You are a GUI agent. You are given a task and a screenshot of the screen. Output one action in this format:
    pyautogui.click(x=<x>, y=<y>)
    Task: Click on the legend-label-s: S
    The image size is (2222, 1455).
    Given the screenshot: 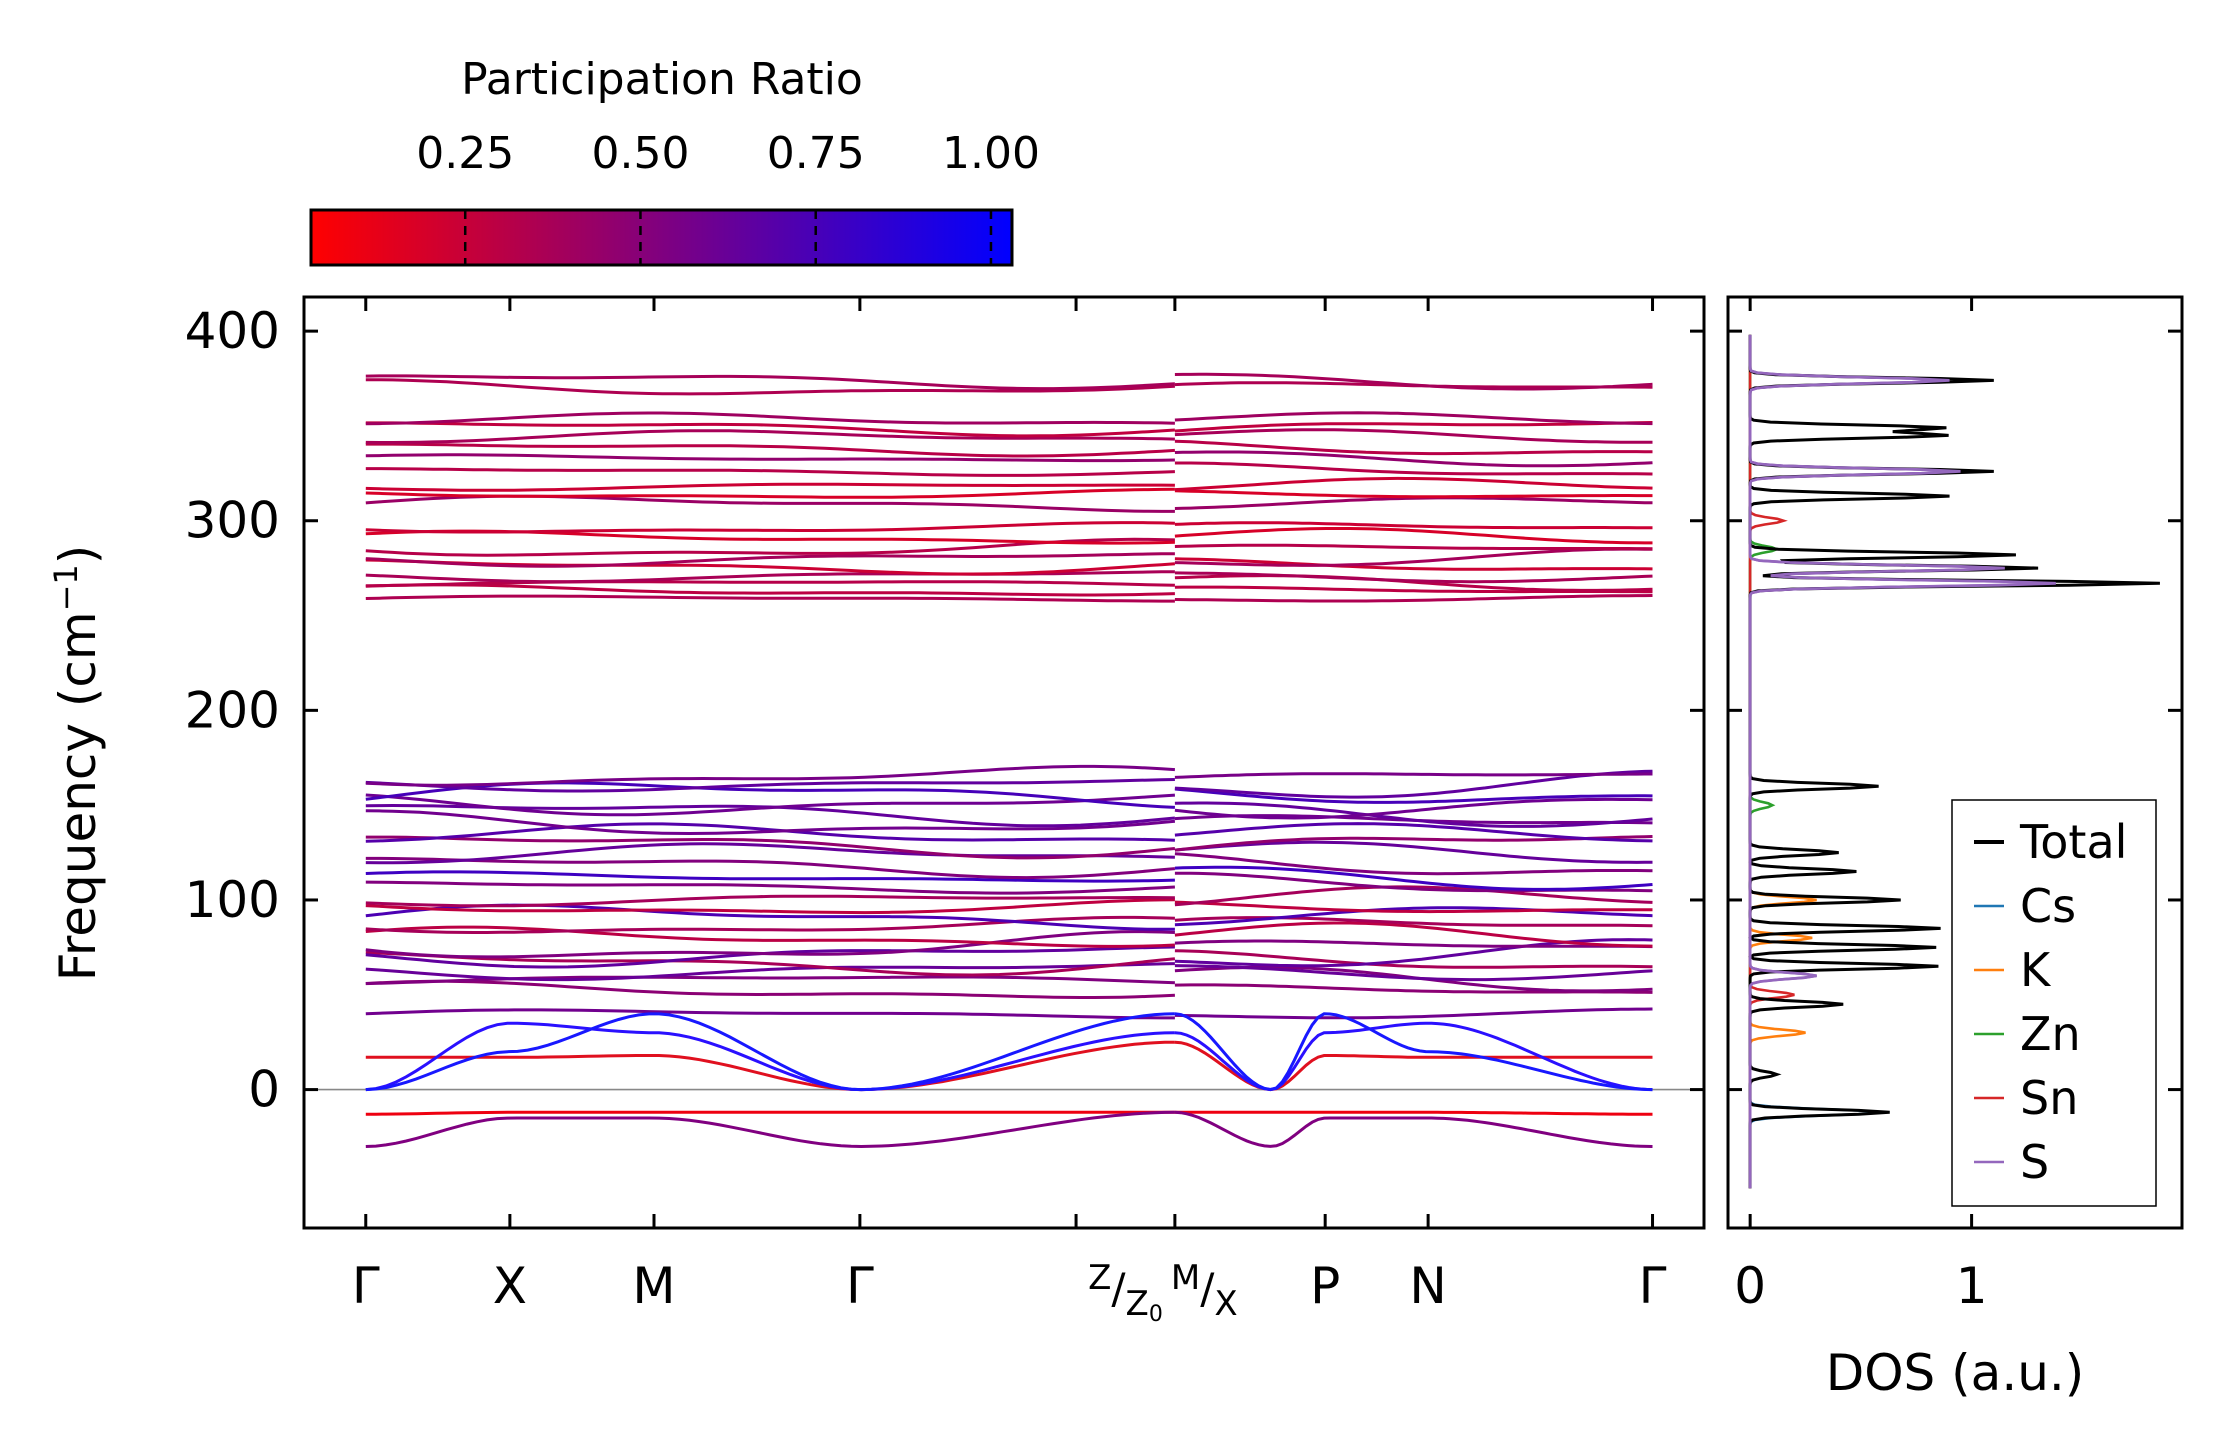 What is the action you would take?
    pyautogui.click(x=2034, y=1162)
    